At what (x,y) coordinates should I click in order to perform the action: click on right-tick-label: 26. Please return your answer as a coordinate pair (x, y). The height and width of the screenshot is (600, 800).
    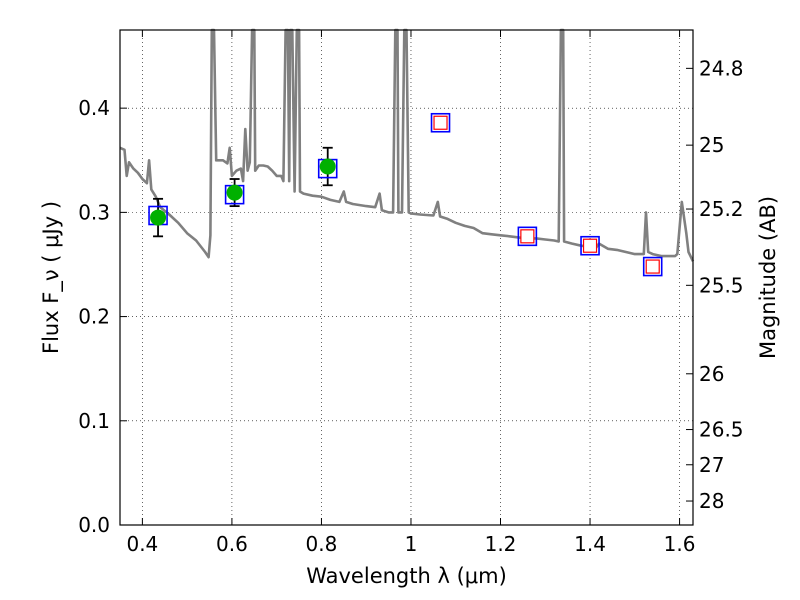
    Looking at the image, I should click on (711, 374).